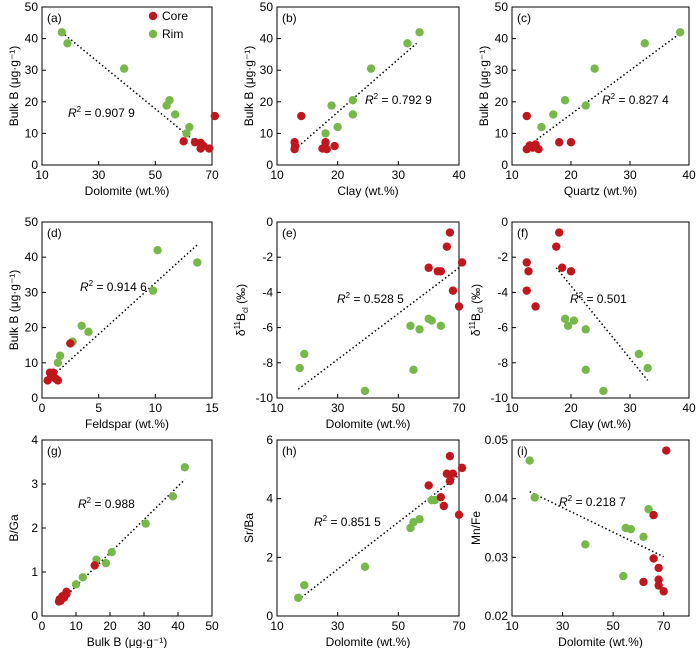 The image size is (700, 648). Describe the element at coordinates (600, 191) in the screenshot. I see `x-axis-label: Quartz (wt.%)` at that location.